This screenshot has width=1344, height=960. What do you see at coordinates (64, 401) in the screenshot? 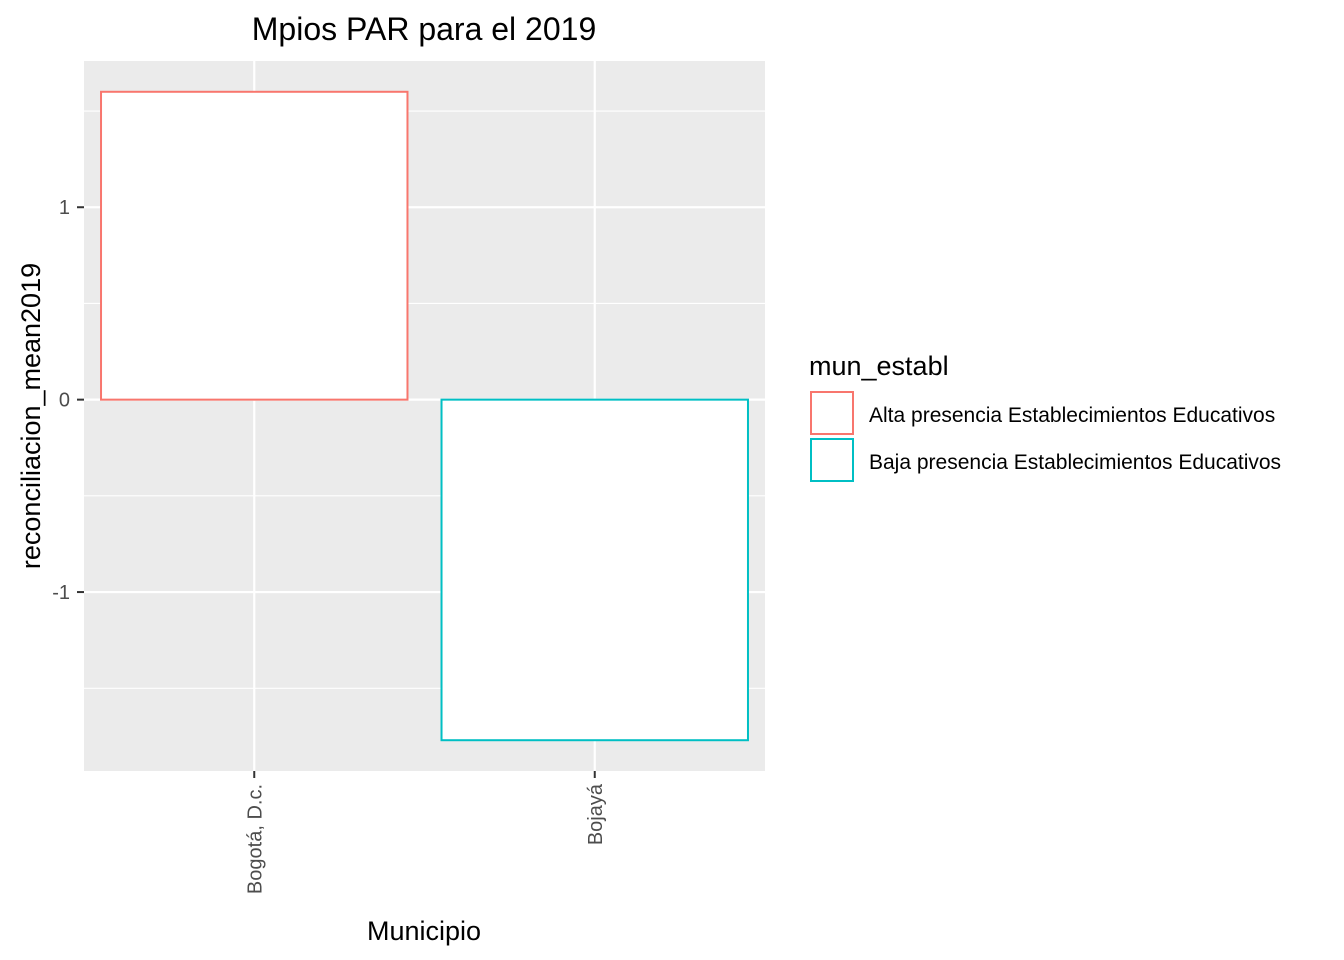
I see `y-tick-label: 0` at bounding box center [64, 401].